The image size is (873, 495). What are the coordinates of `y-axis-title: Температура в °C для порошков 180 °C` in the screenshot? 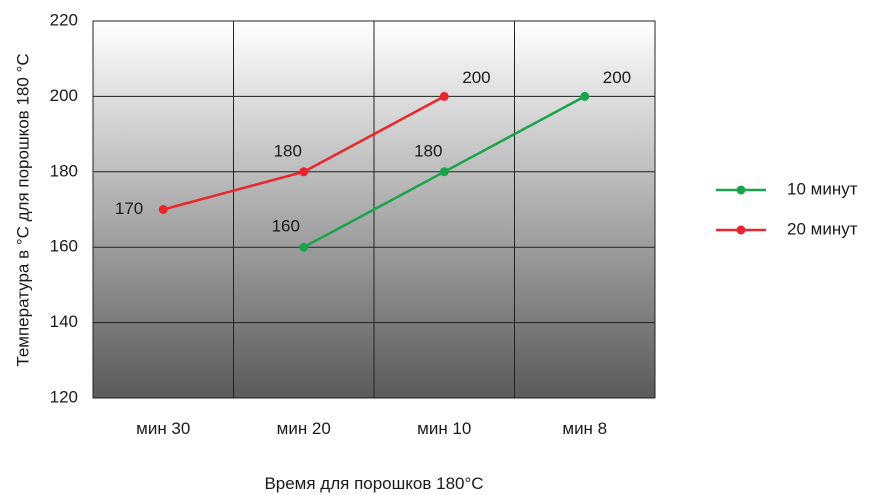 It's located at (22, 209).